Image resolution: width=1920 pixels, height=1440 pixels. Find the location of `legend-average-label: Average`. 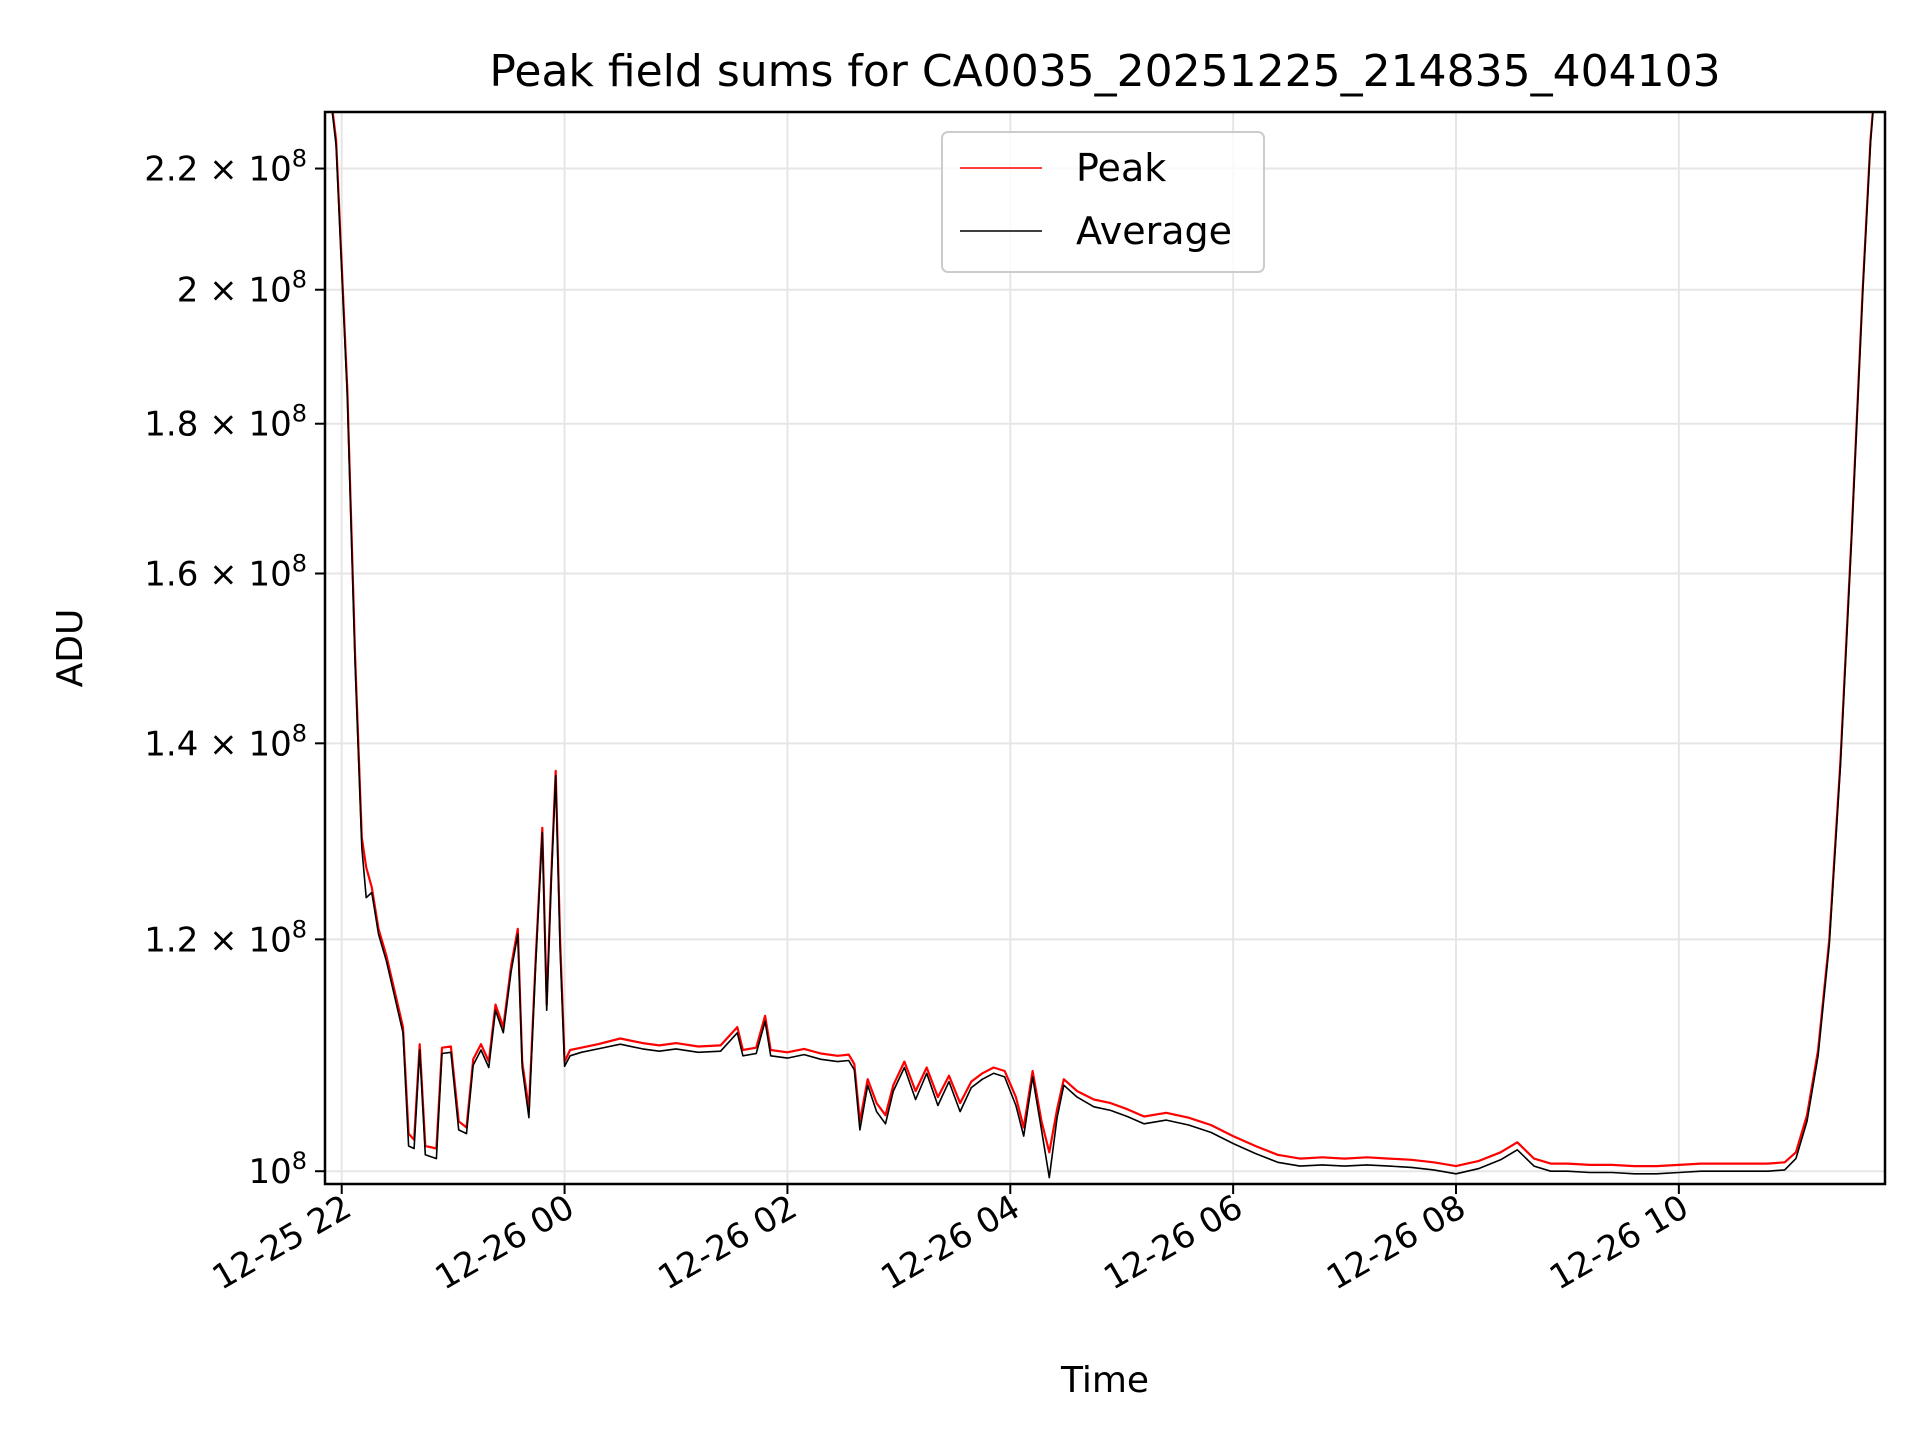

legend-average-label: Average is located at coordinates (1154, 231).